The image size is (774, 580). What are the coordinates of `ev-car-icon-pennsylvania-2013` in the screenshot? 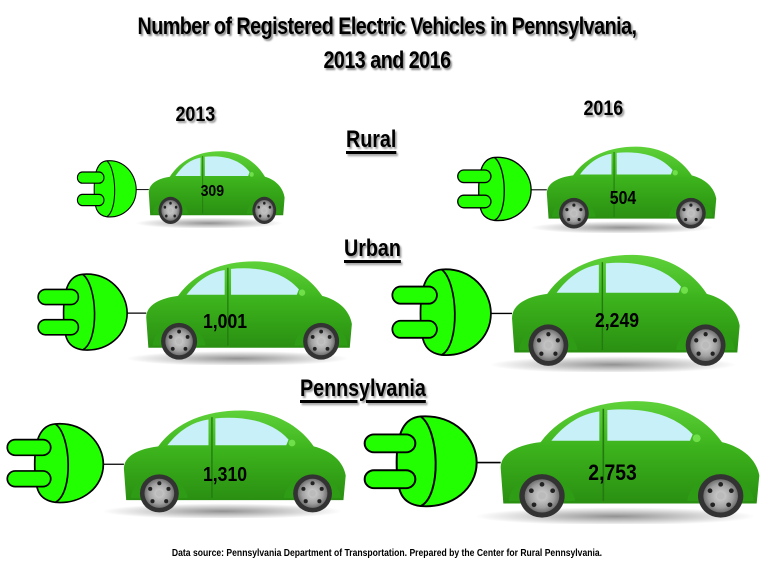 It's located at (176, 462).